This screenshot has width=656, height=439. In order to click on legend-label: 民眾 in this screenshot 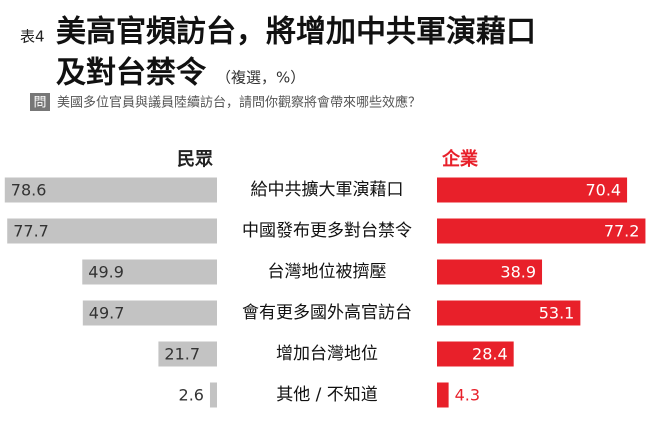, I will do `click(195, 159)`.